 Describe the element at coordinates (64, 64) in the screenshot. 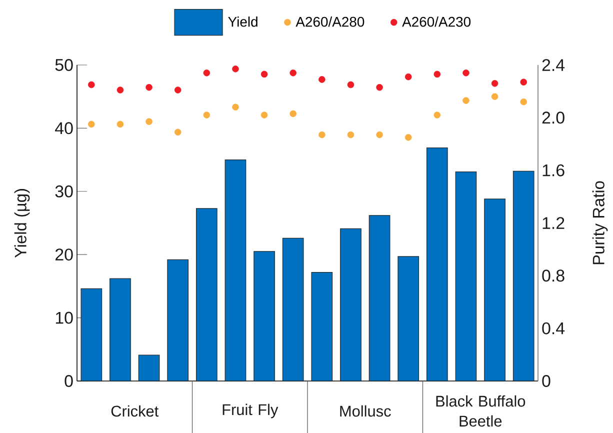

I see `y-tick-label: 50` at that location.